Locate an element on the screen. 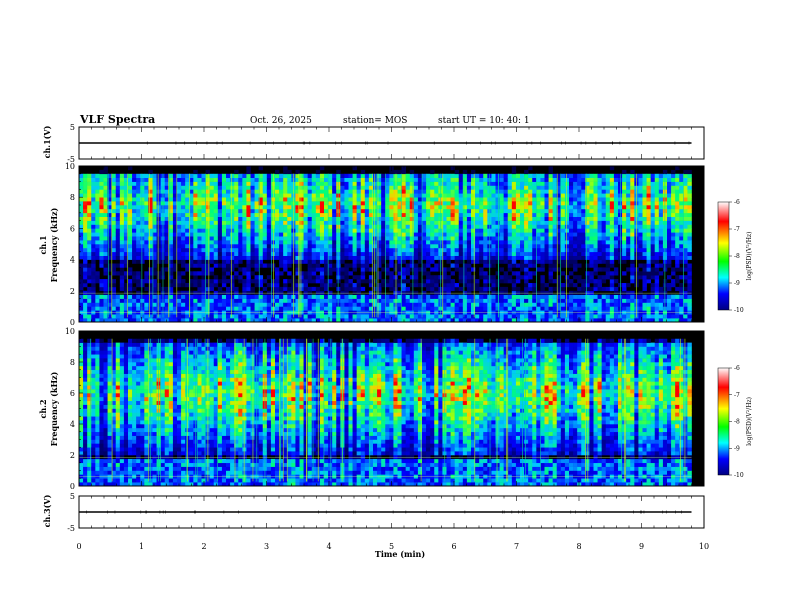  x-tick-label: 4 is located at coordinates (328, 546).